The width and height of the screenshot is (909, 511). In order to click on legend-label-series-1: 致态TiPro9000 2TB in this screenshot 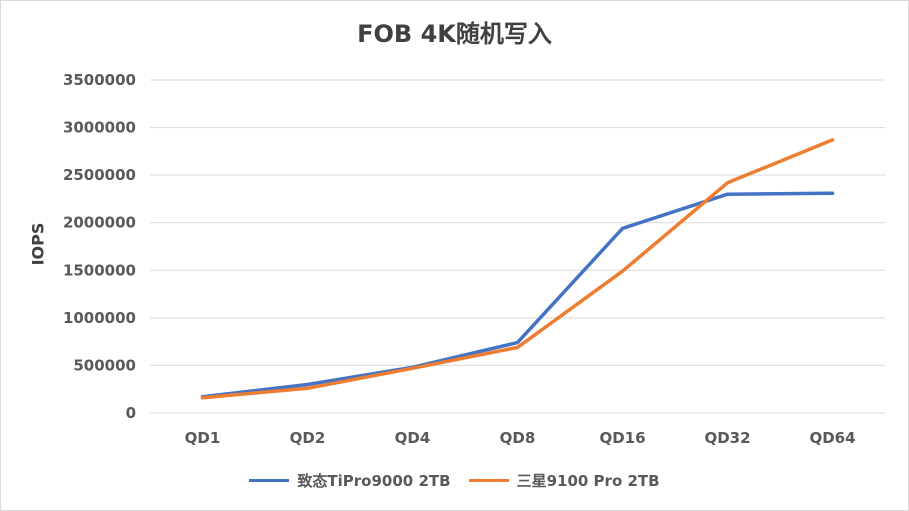, I will do `click(374, 481)`.